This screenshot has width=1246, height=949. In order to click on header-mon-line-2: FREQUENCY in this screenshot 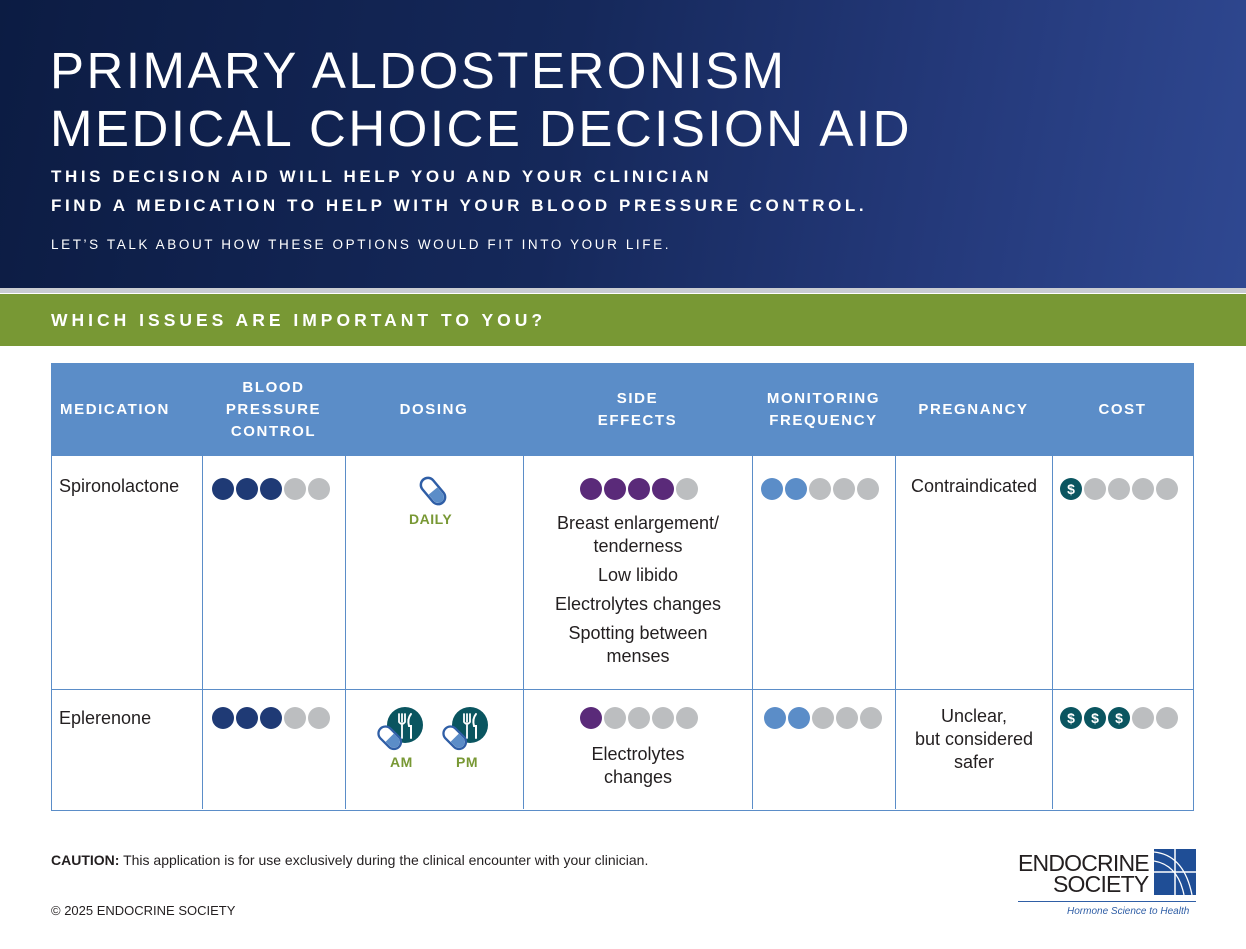, I will do `click(823, 420)`.